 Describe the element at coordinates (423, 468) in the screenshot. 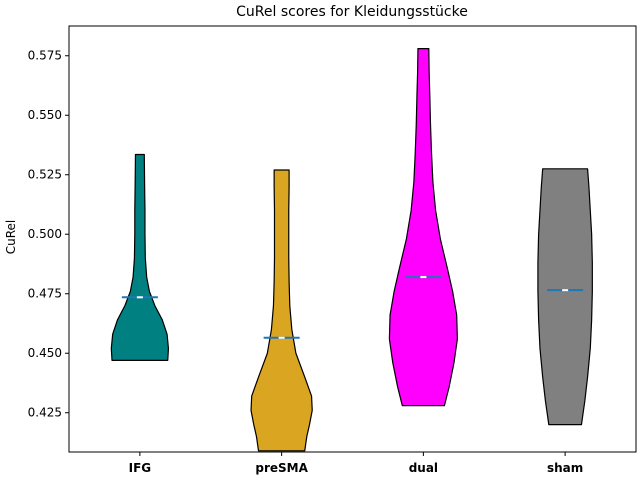

I see `x-tick-label-dual: dual` at that location.